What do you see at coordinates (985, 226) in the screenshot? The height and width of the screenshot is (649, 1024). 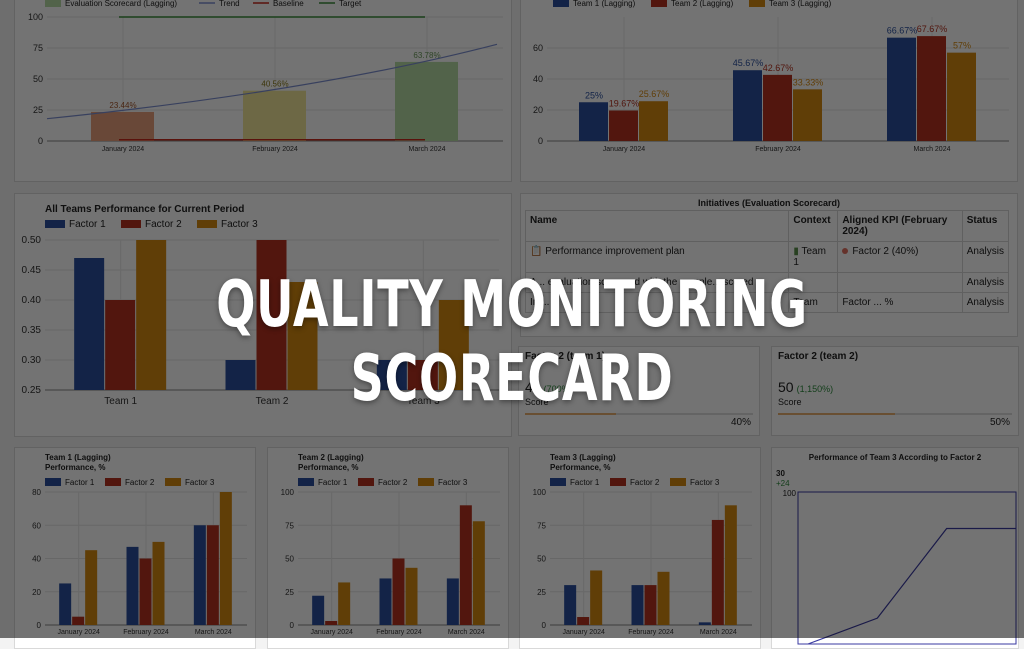 I see `header-status: Status` at bounding box center [985, 226].